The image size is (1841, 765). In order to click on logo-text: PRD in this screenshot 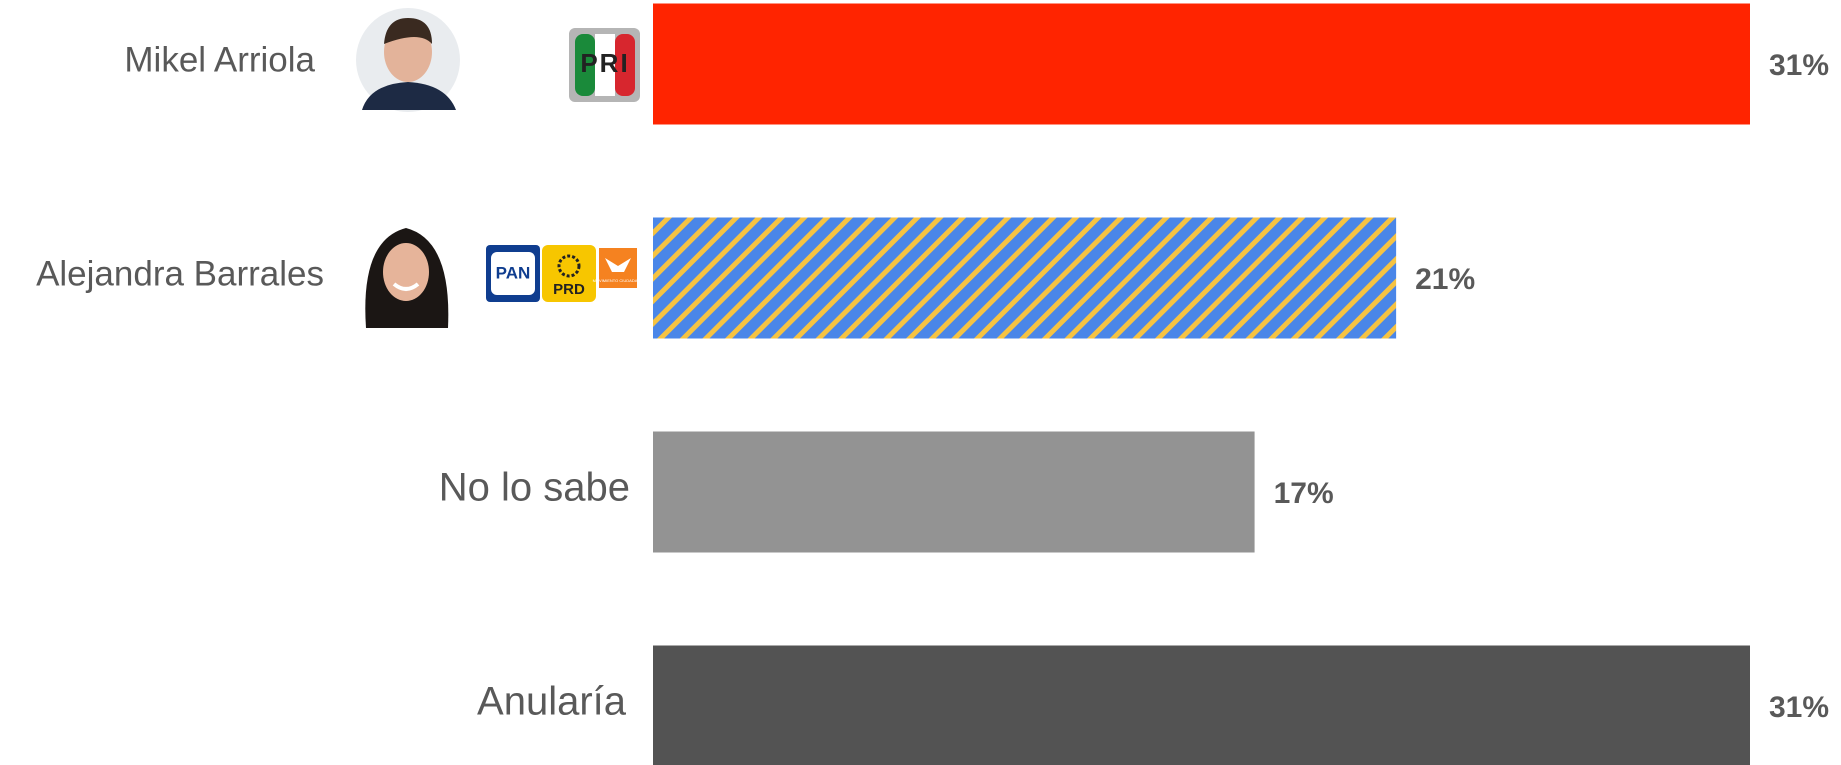, I will do `click(569, 289)`.